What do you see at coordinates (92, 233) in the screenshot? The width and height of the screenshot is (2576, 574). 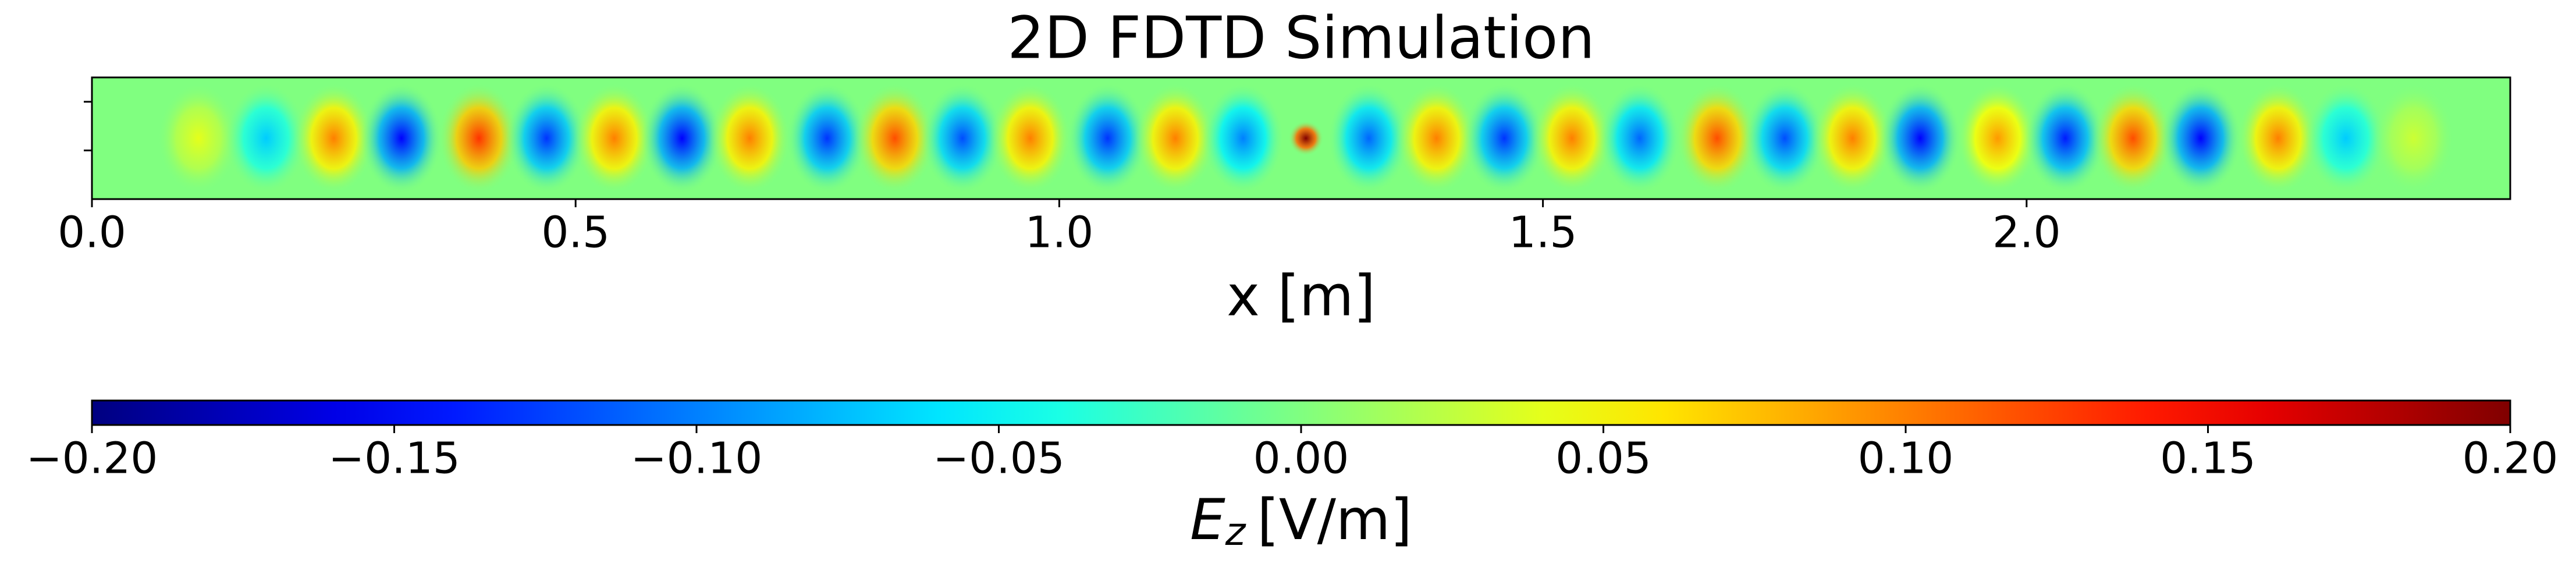 I see `x-tick-label: 0.0` at bounding box center [92, 233].